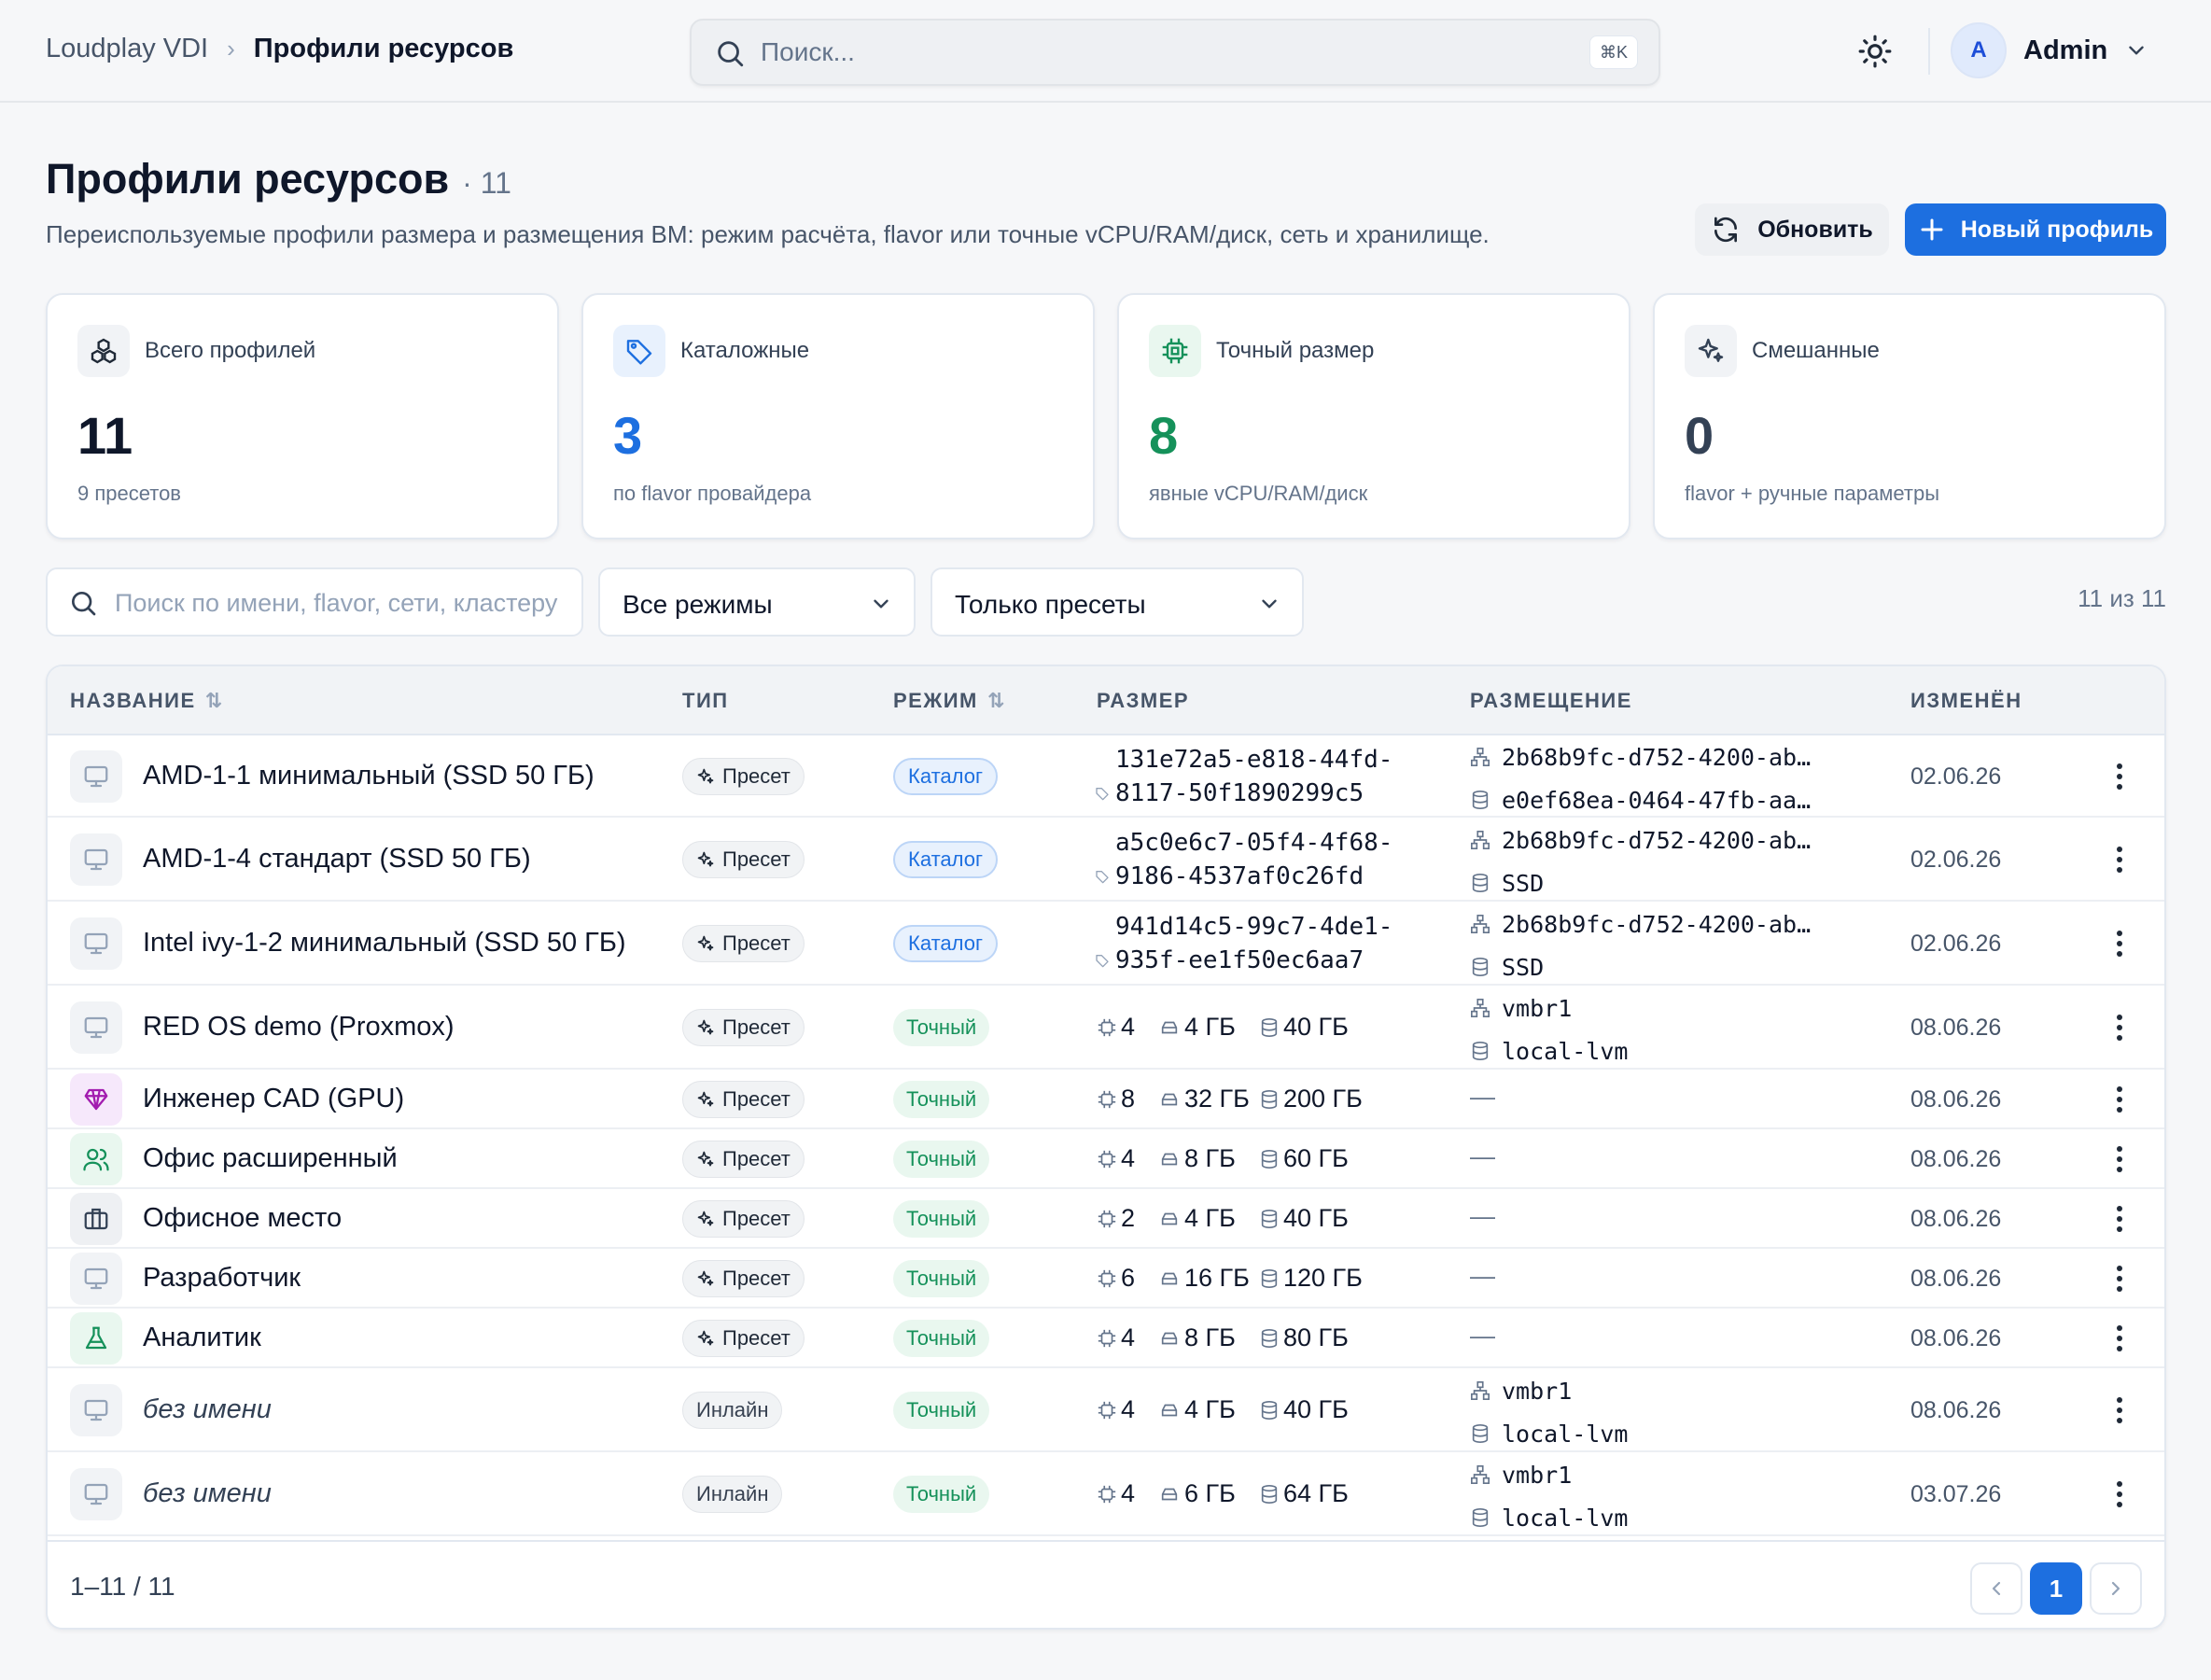  I want to click on profile-name: Intel ivy-1-2 минимальный (SSD 50 ГБ), so click(384, 943).